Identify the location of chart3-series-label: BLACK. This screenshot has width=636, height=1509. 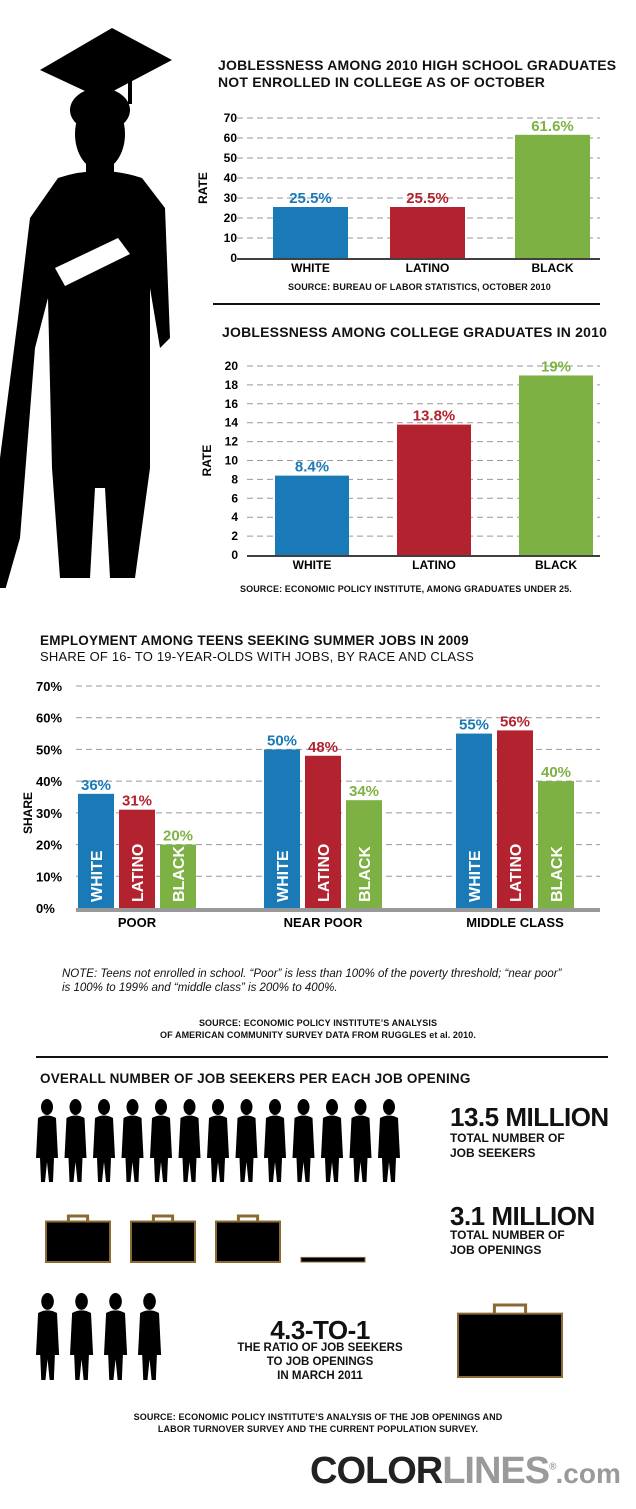
(557, 874).